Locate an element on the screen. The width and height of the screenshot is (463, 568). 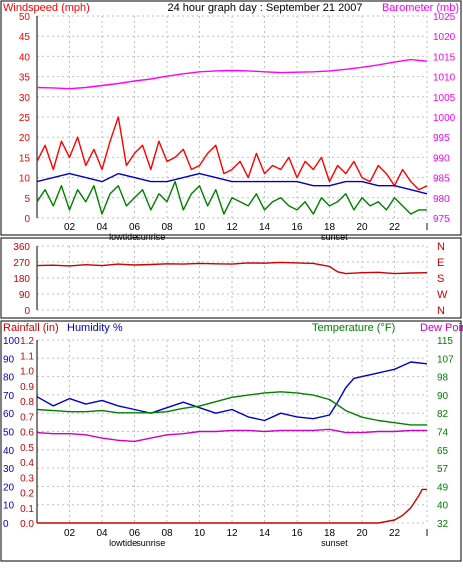
time-tick-label: 20 is located at coordinates (362, 227).